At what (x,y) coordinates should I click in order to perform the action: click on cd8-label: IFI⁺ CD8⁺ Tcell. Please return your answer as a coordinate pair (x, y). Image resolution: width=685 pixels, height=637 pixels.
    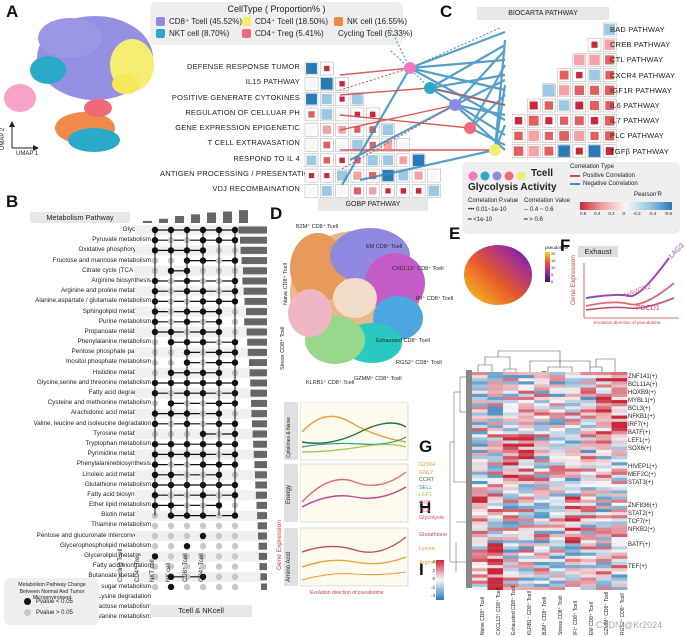
    Looking at the image, I should click on (435, 299).